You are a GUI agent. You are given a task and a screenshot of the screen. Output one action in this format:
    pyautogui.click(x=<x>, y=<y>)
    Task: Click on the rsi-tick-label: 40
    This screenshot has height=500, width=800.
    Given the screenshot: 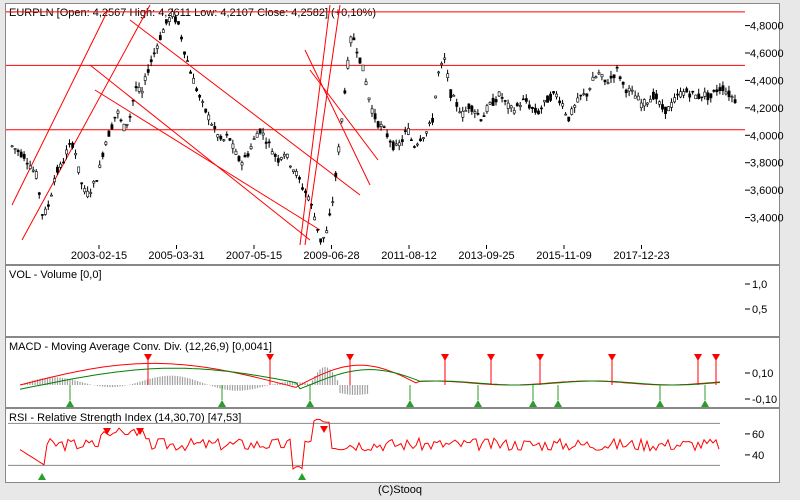 What is the action you would take?
    pyautogui.click(x=758, y=456)
    